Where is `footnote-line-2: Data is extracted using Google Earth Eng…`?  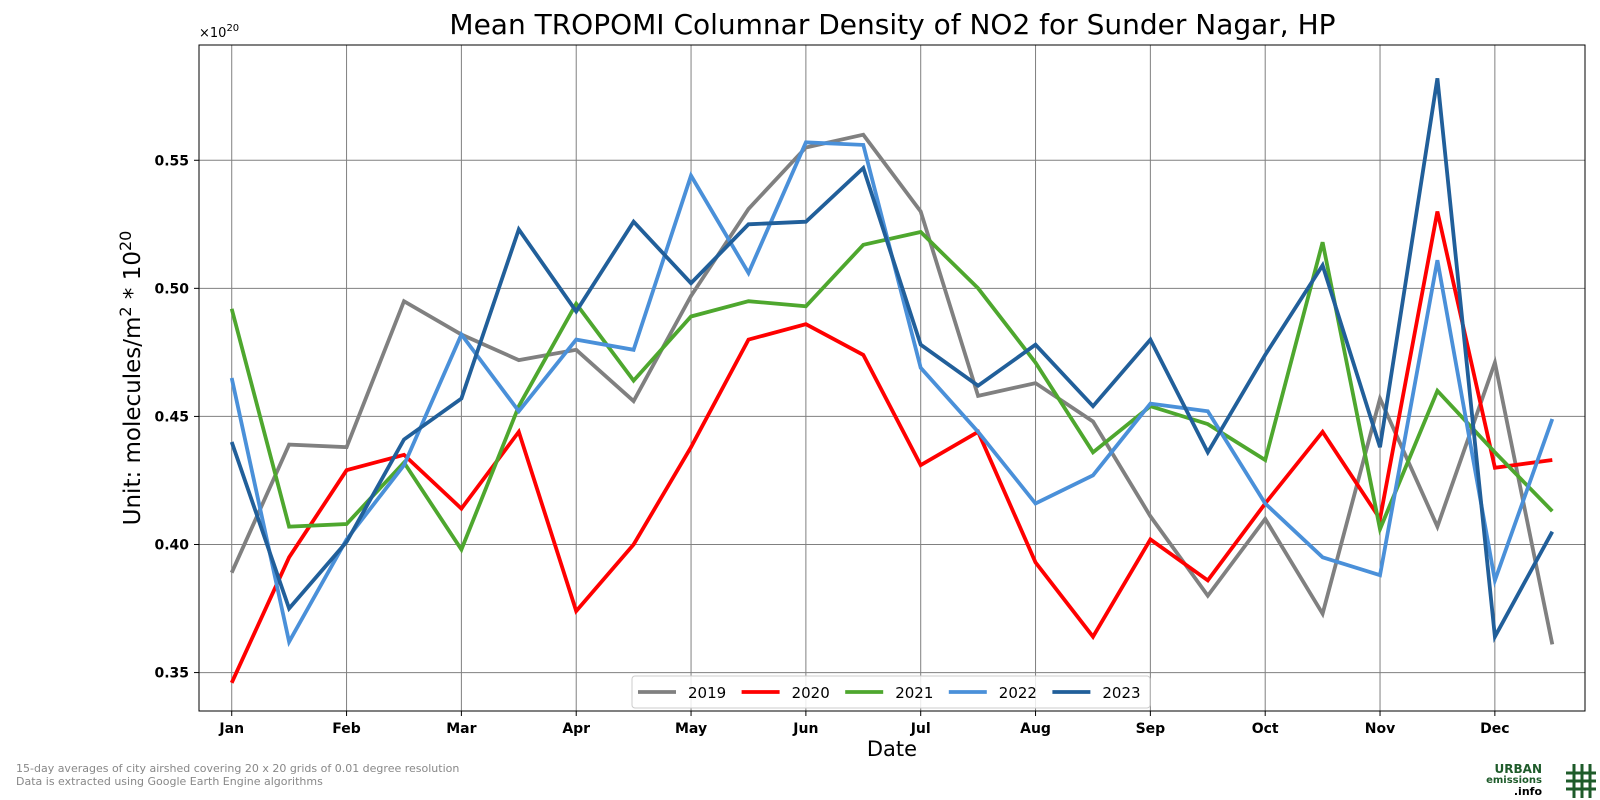 footnote-line-2: Data is extracted using Google Earth Eng… is located at coordinates (169, 781).